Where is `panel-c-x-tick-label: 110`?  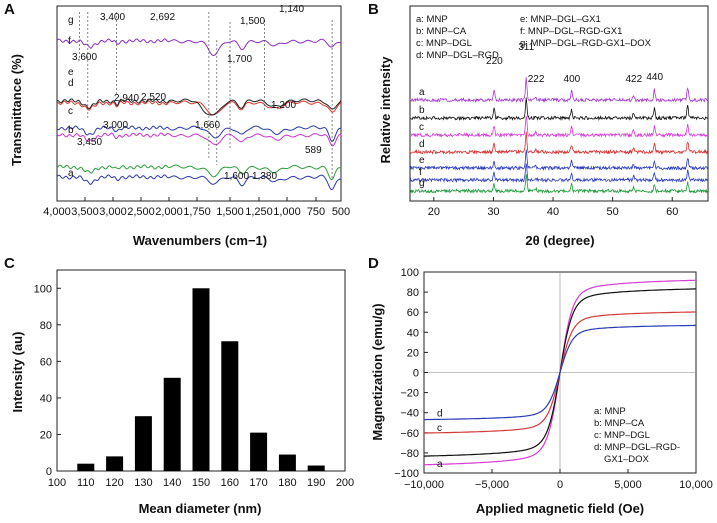
panel-c-x-tick-label: 110 is located at coordinates (86, 483).